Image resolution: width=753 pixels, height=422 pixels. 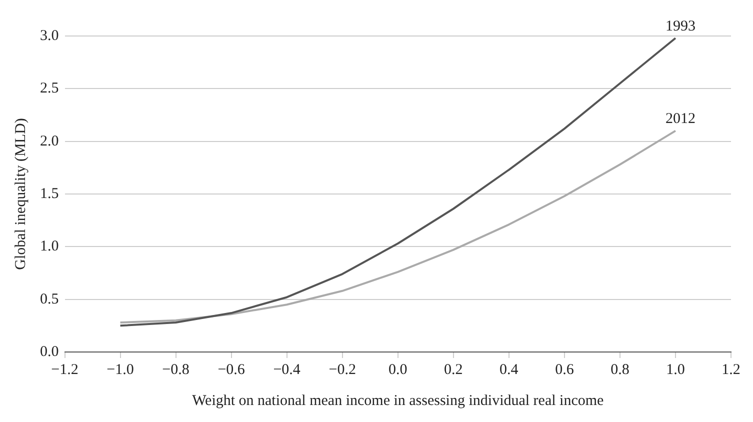 What do you see at coordinates (49, 352) in the screenshot?
I see `y-tick-label: 0.0` at bounding box center [49, 352].